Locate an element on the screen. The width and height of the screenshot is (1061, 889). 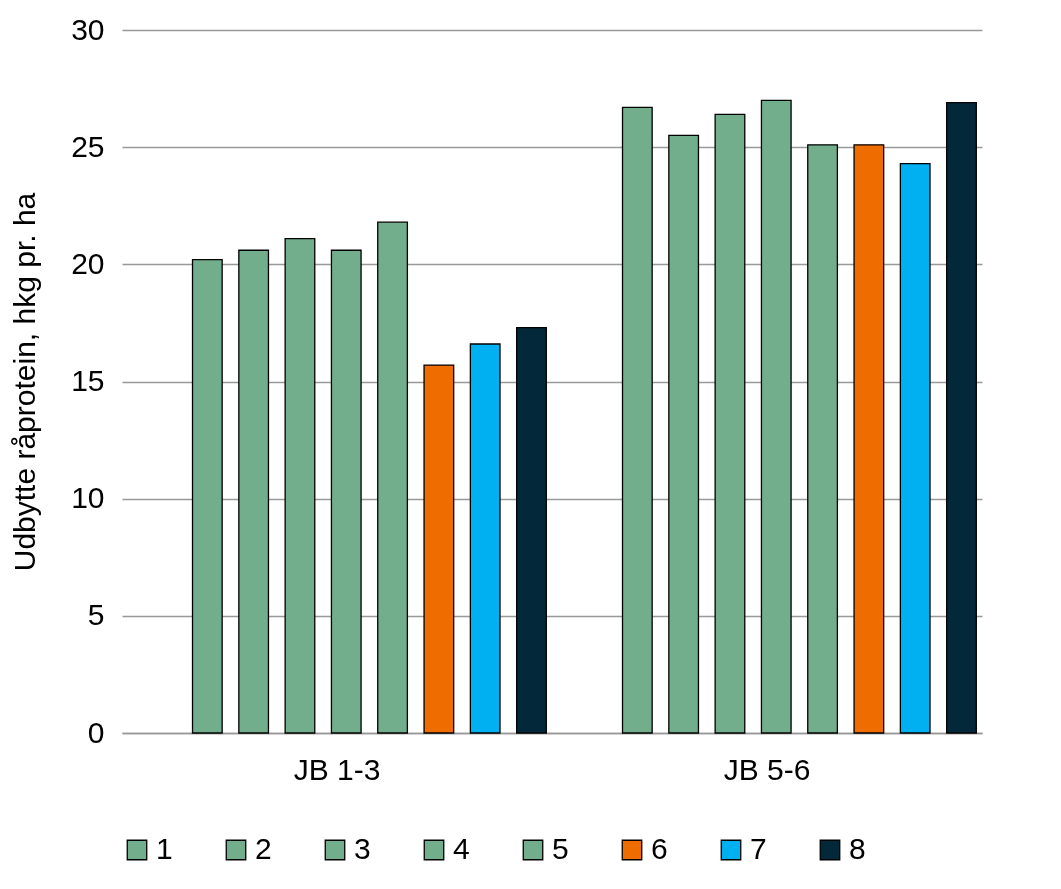
y-tick-label: 5 is located at coordinates (96, 615).